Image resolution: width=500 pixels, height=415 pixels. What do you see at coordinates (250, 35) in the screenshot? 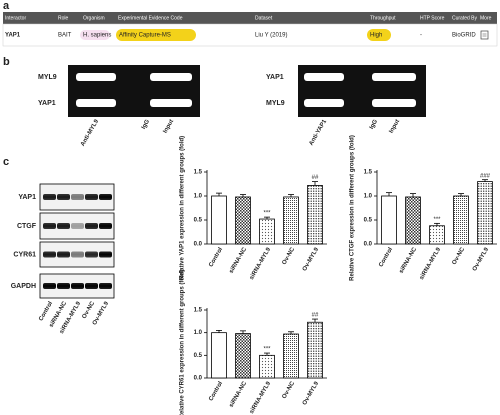
I see `table-row` at bounding box center [250, 35].